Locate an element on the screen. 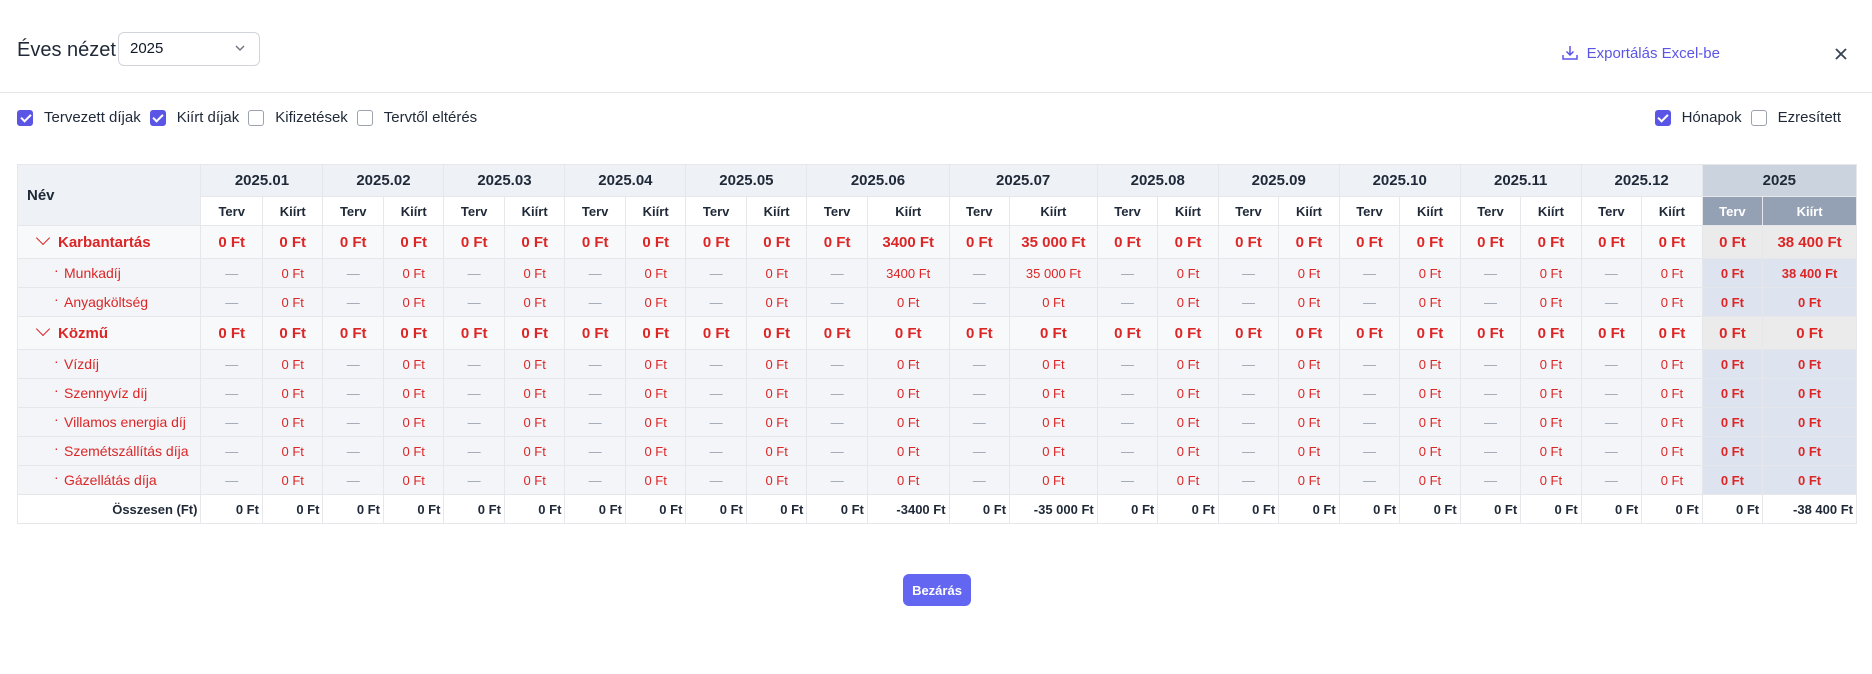  export-excel-button: Exportálás Excel-be is located at coordinates (1640, 53).